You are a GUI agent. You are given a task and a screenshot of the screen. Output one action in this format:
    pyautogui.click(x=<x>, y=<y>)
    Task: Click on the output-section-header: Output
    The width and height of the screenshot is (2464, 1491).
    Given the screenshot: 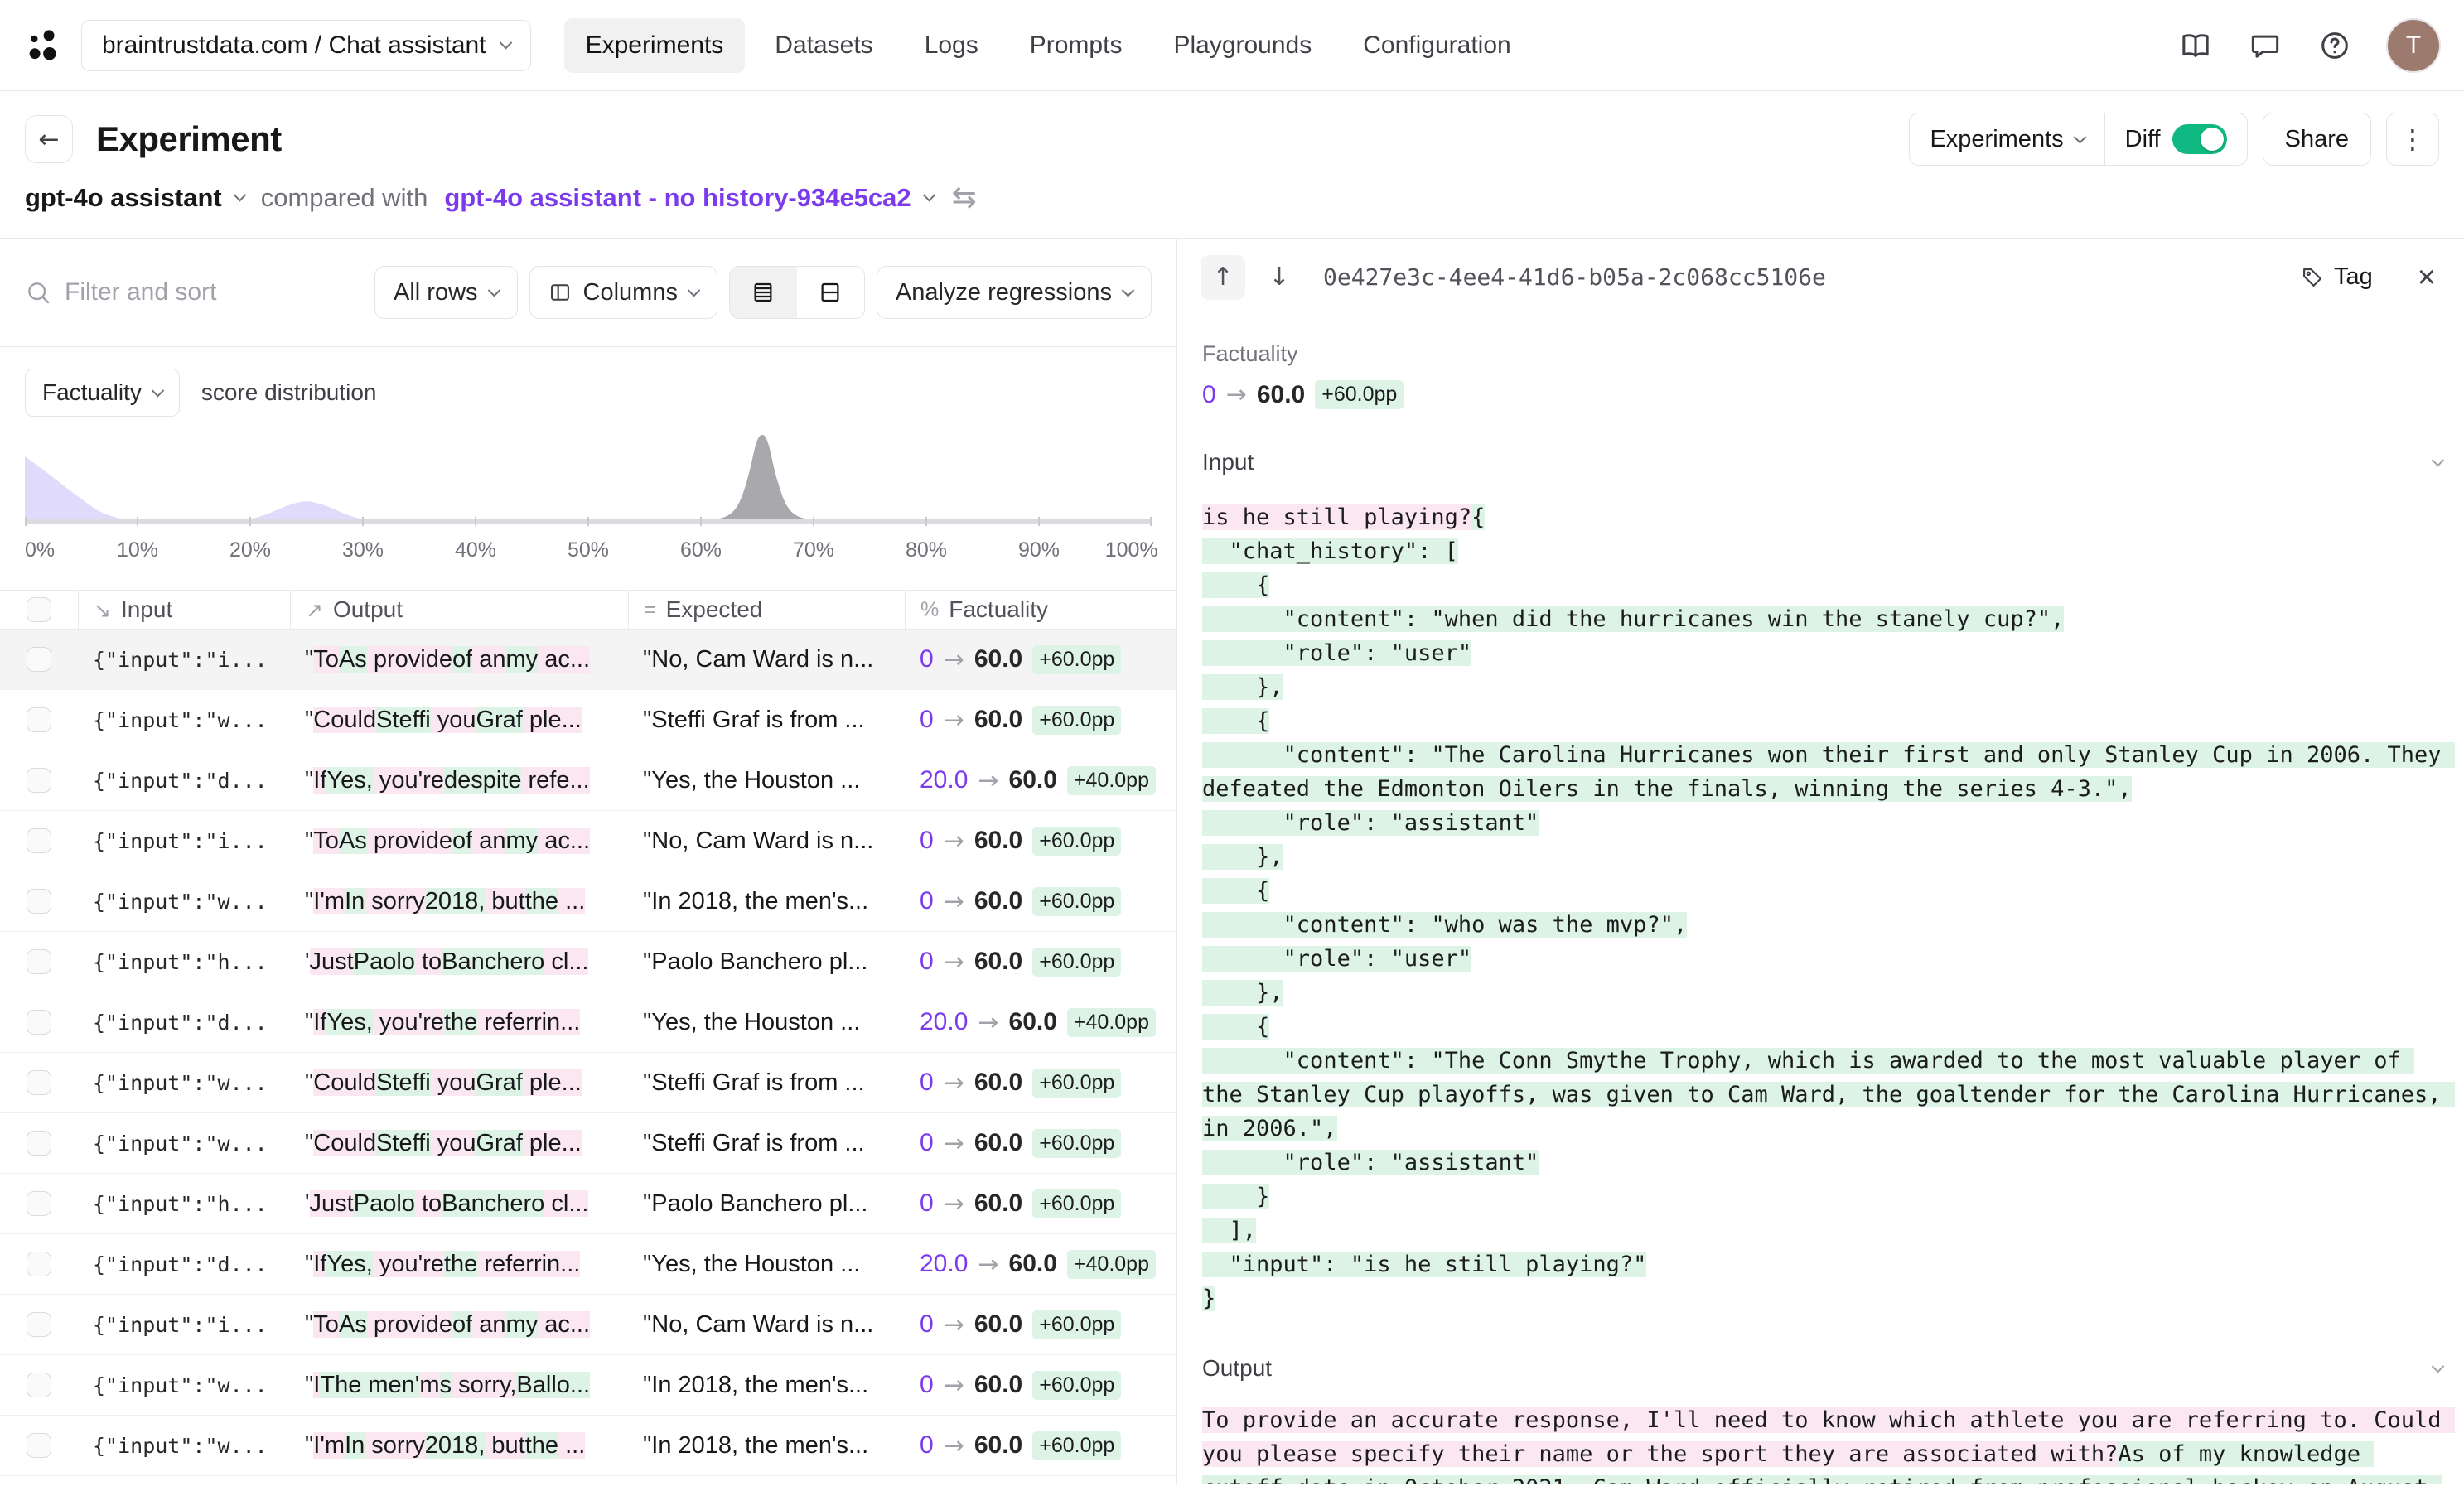 What is the action you would take?
    pyautogui.click(x=1823, y=1368)
    